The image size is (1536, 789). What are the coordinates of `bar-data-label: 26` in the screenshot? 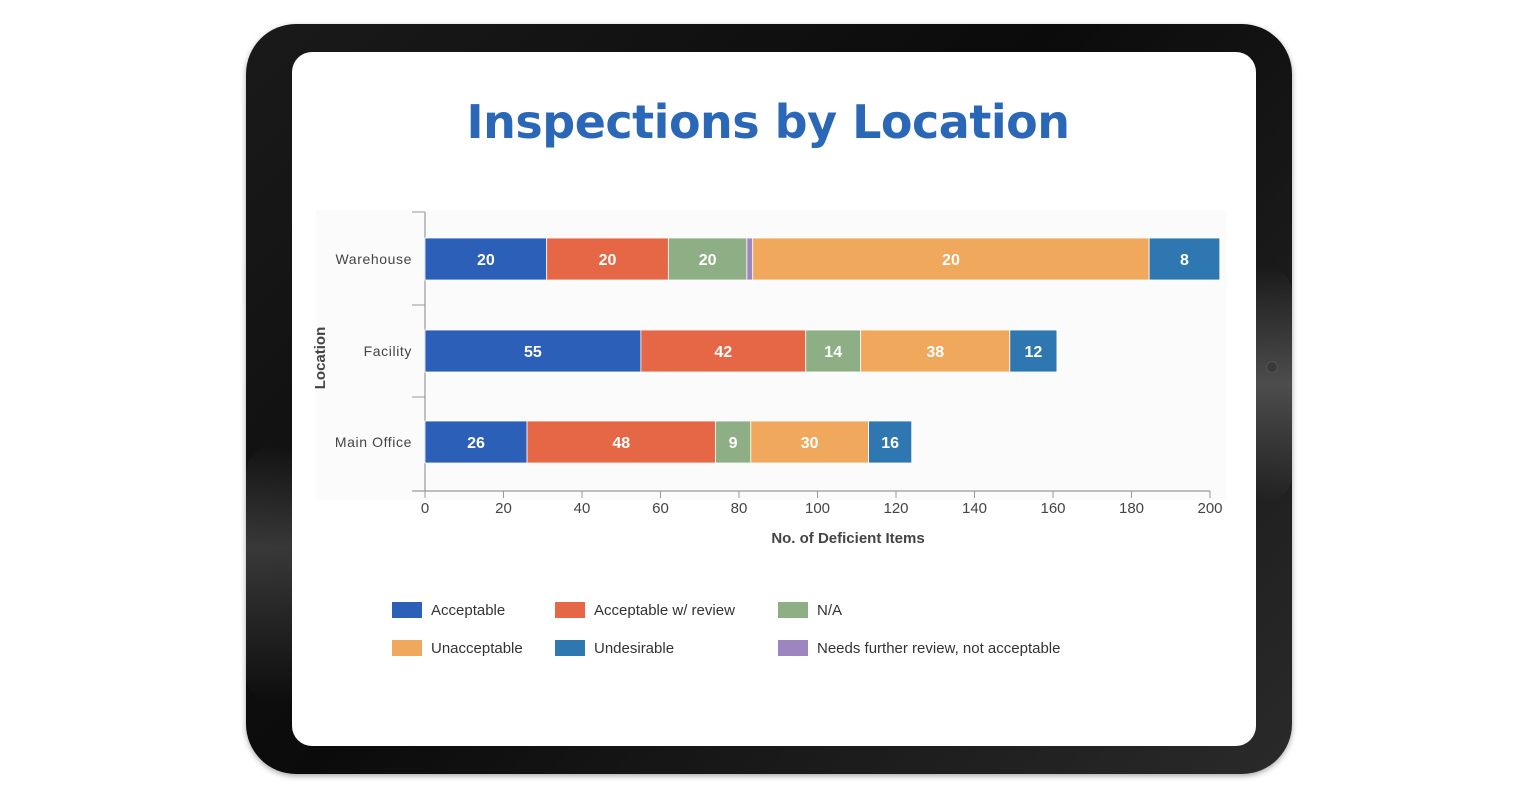 It's located at (476, 443).